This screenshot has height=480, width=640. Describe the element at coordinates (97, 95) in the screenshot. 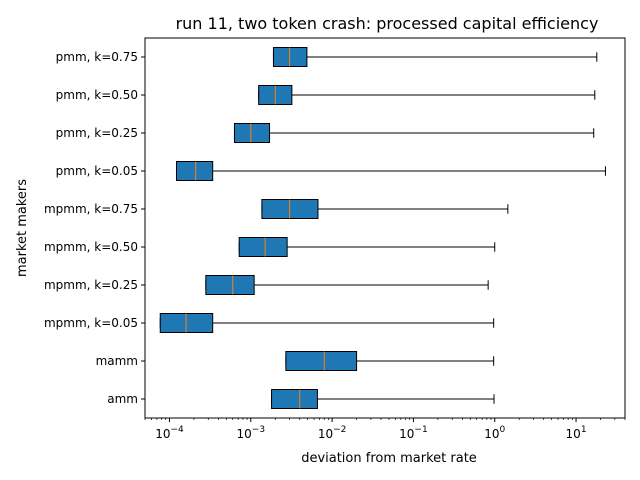

I see `y-tick-label: pmm, k=0.50` at that location.